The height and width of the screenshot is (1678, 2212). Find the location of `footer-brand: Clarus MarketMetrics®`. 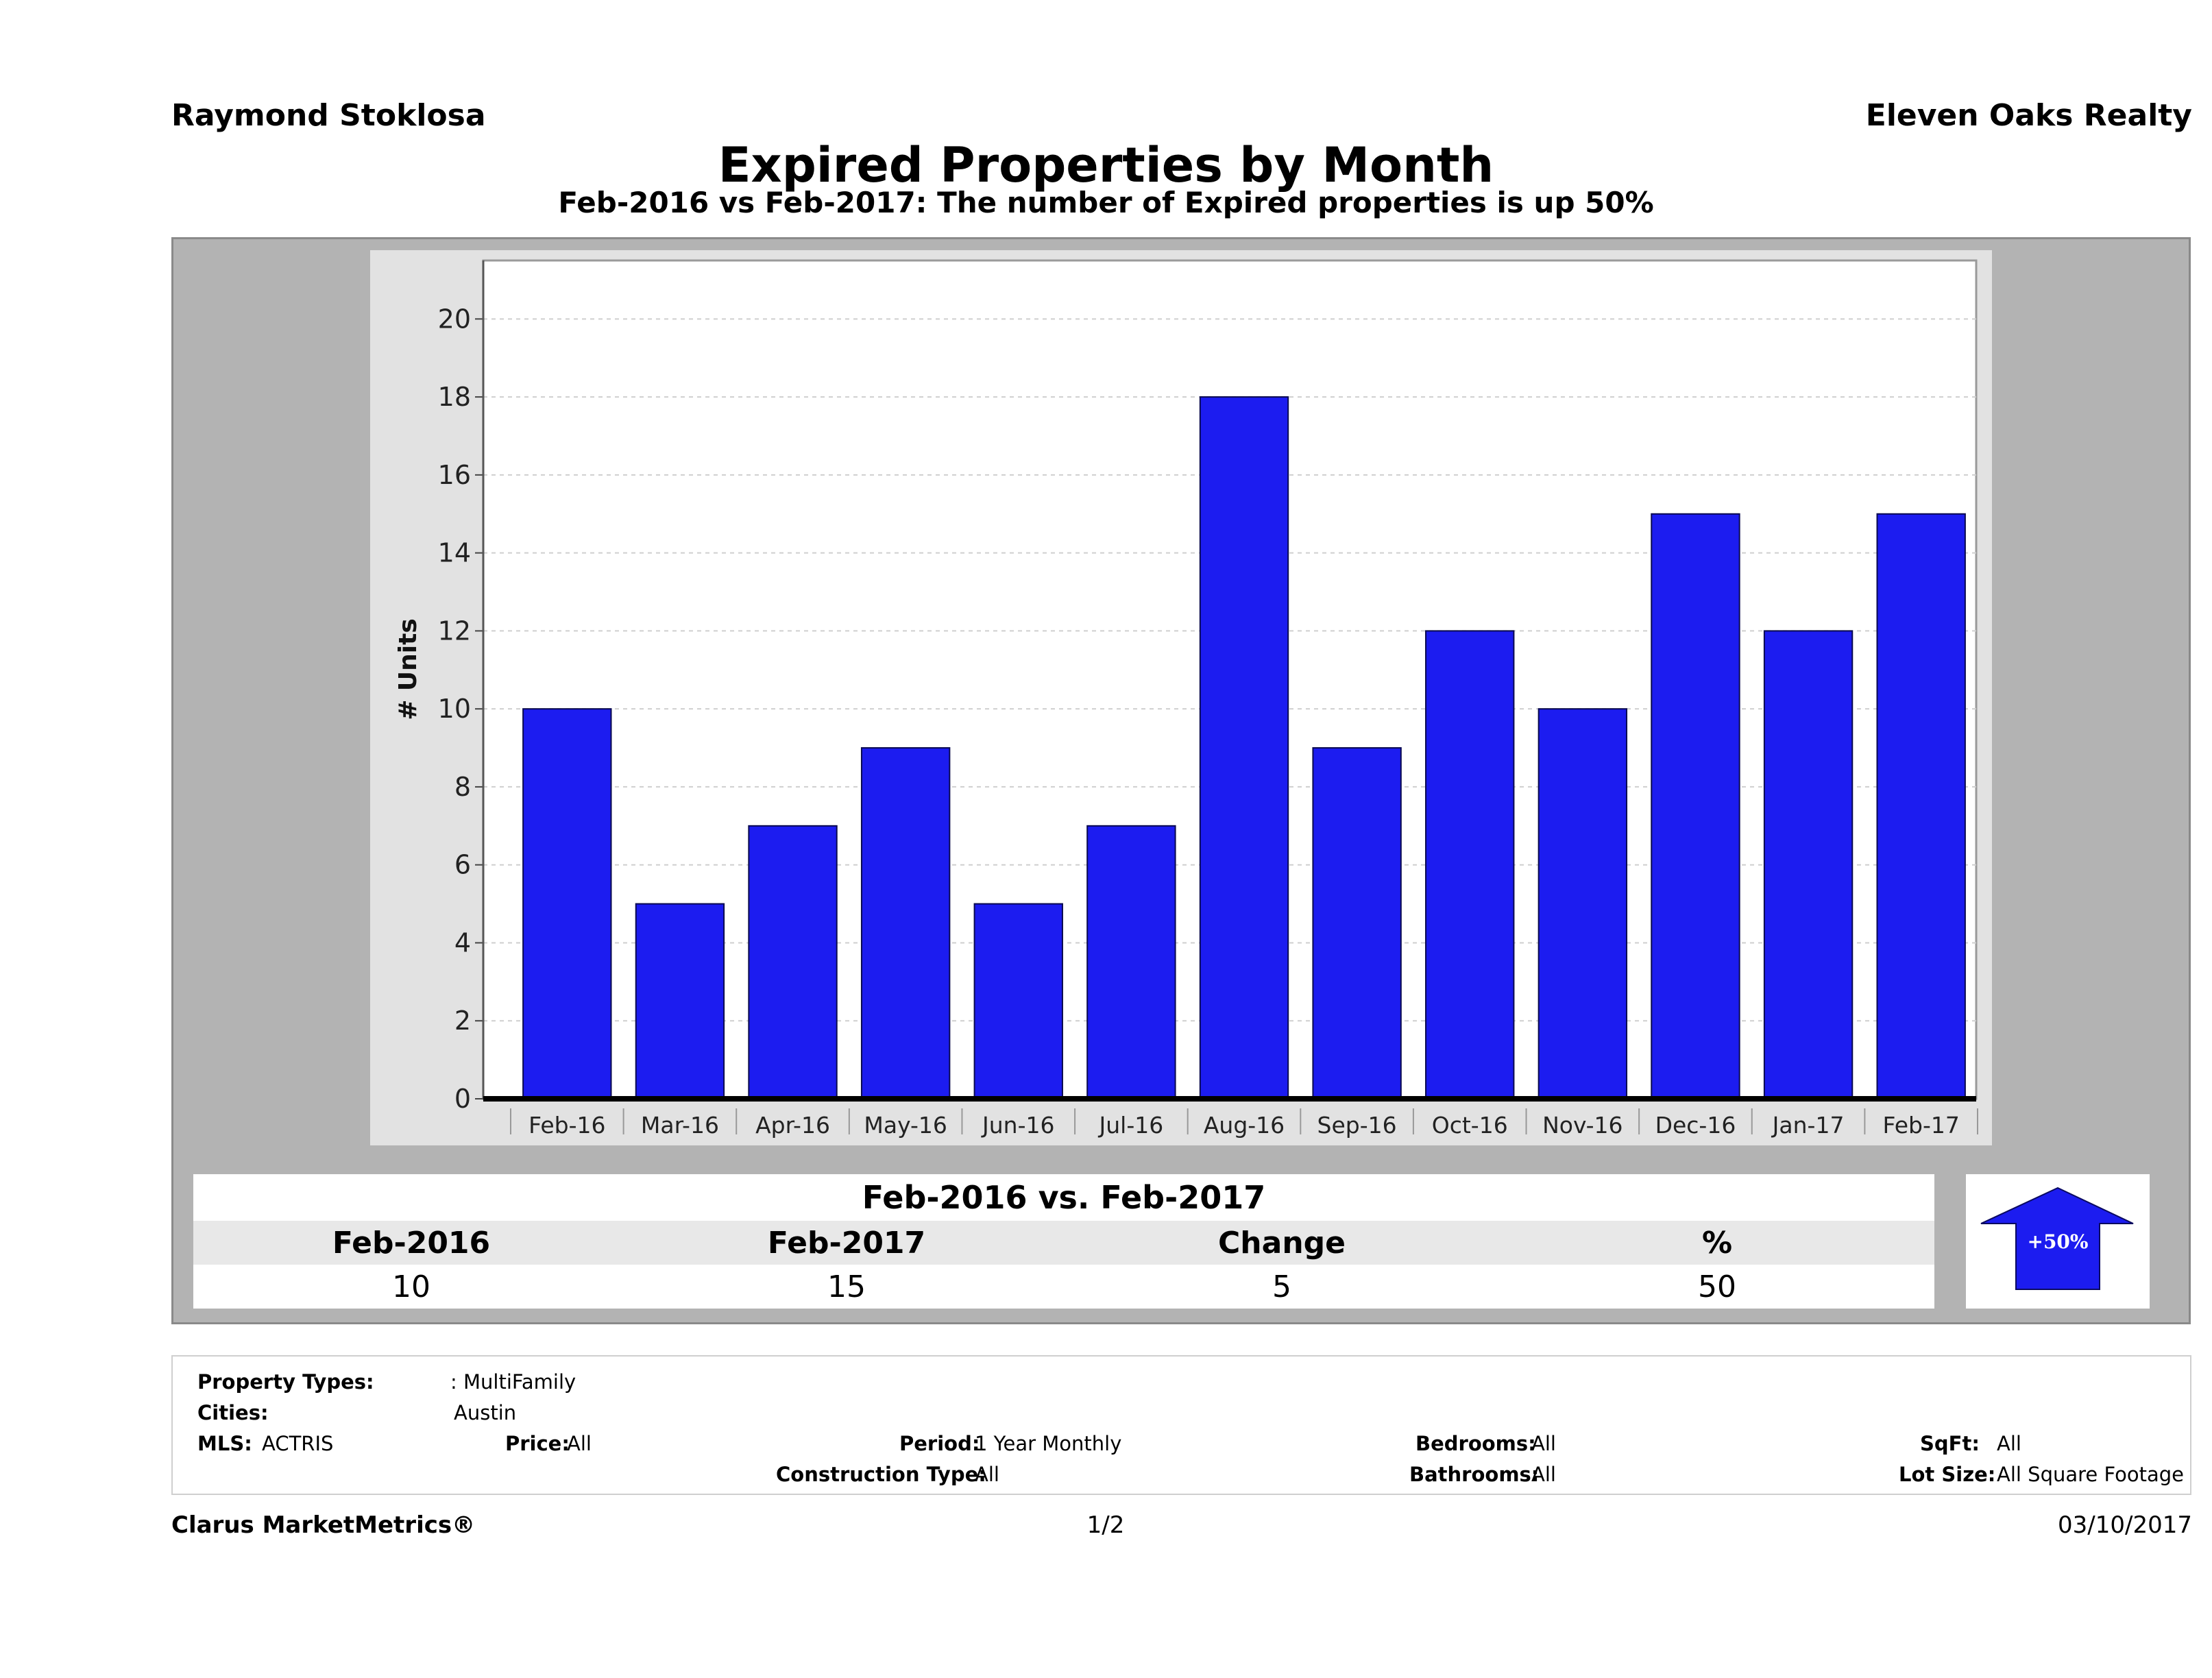

footer-brand: Clarus MarketMetrics® is located at coordinates (323, 1525).